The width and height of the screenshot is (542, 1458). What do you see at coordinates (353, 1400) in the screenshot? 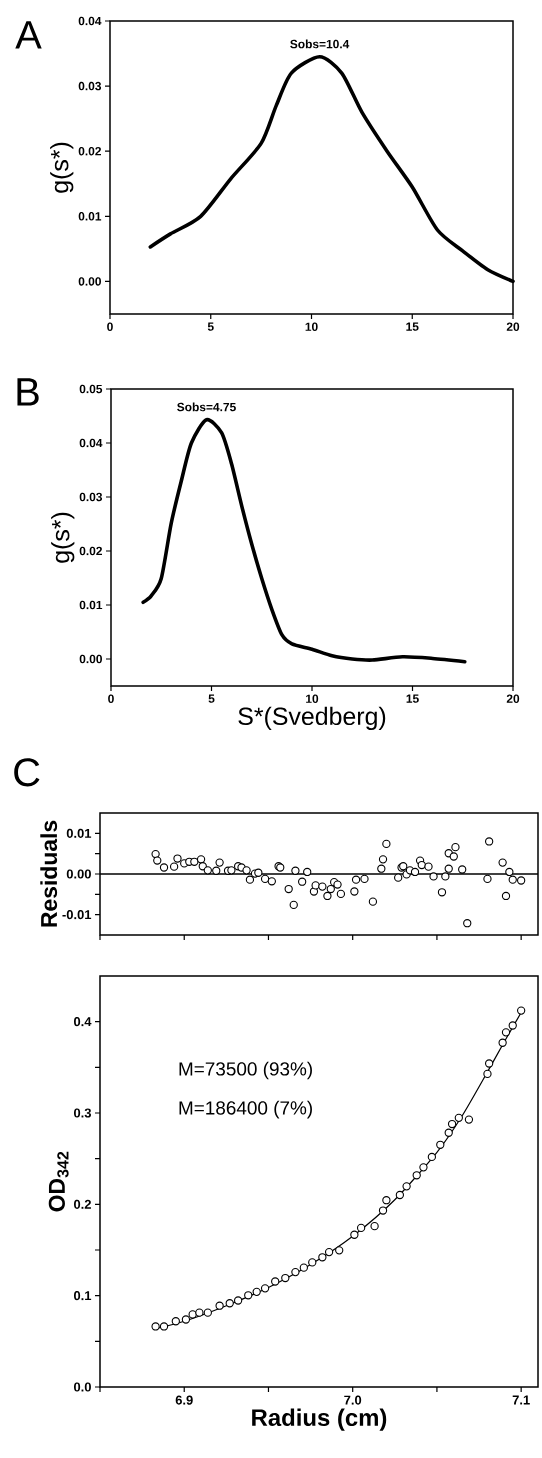
I see `x-tick-label: 7.0` at bounding box center [353, 1400].